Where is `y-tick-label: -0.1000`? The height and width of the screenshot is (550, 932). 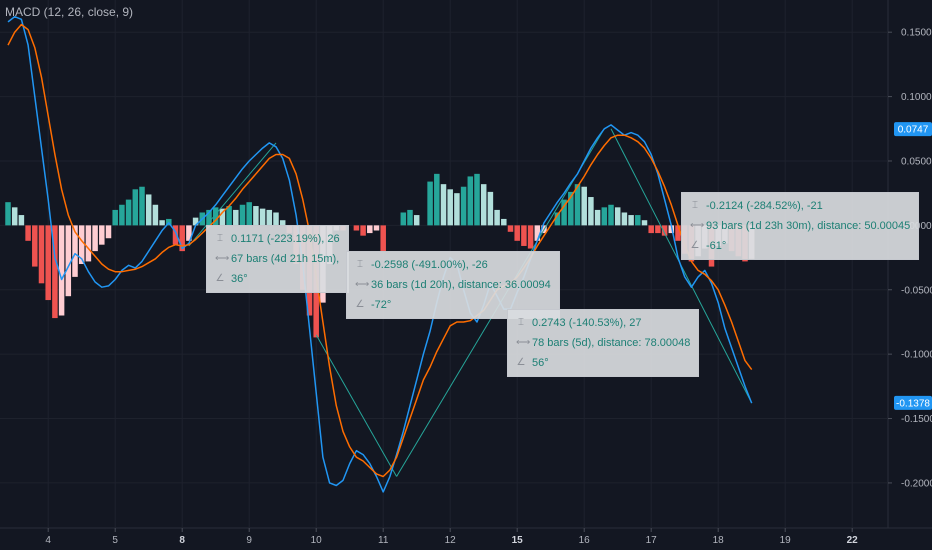
y-tick-label: -0.1000 is located at coordinates (916, 355).